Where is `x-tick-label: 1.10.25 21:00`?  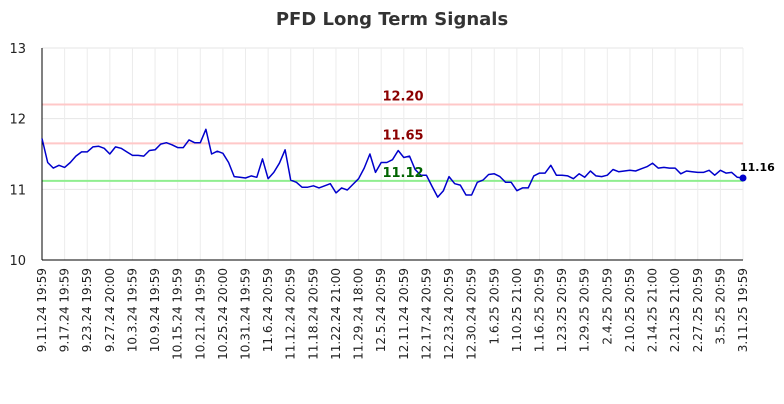 x-tick-label: 1.10.25 21:00 is located at coordinates (517, 310).